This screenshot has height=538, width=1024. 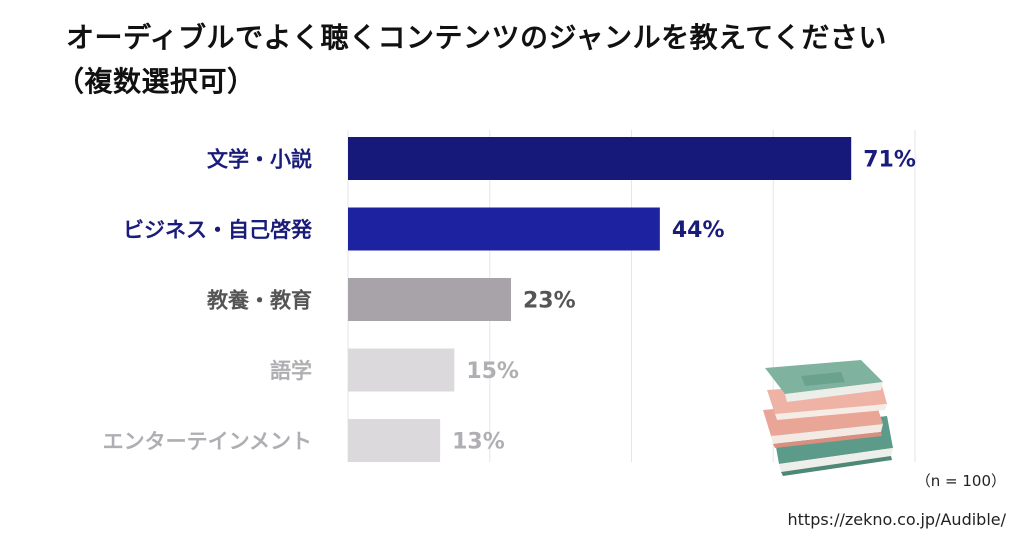 I want to click on value-label-0: 71%, so click(x=889, y=160).